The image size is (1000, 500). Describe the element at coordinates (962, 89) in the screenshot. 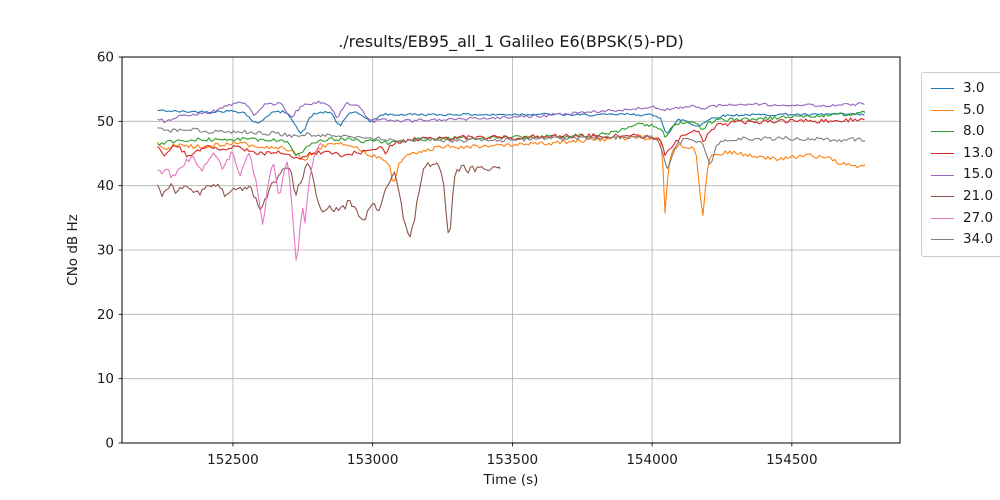

I see `legend-item-3.0: 3.0` at that location.